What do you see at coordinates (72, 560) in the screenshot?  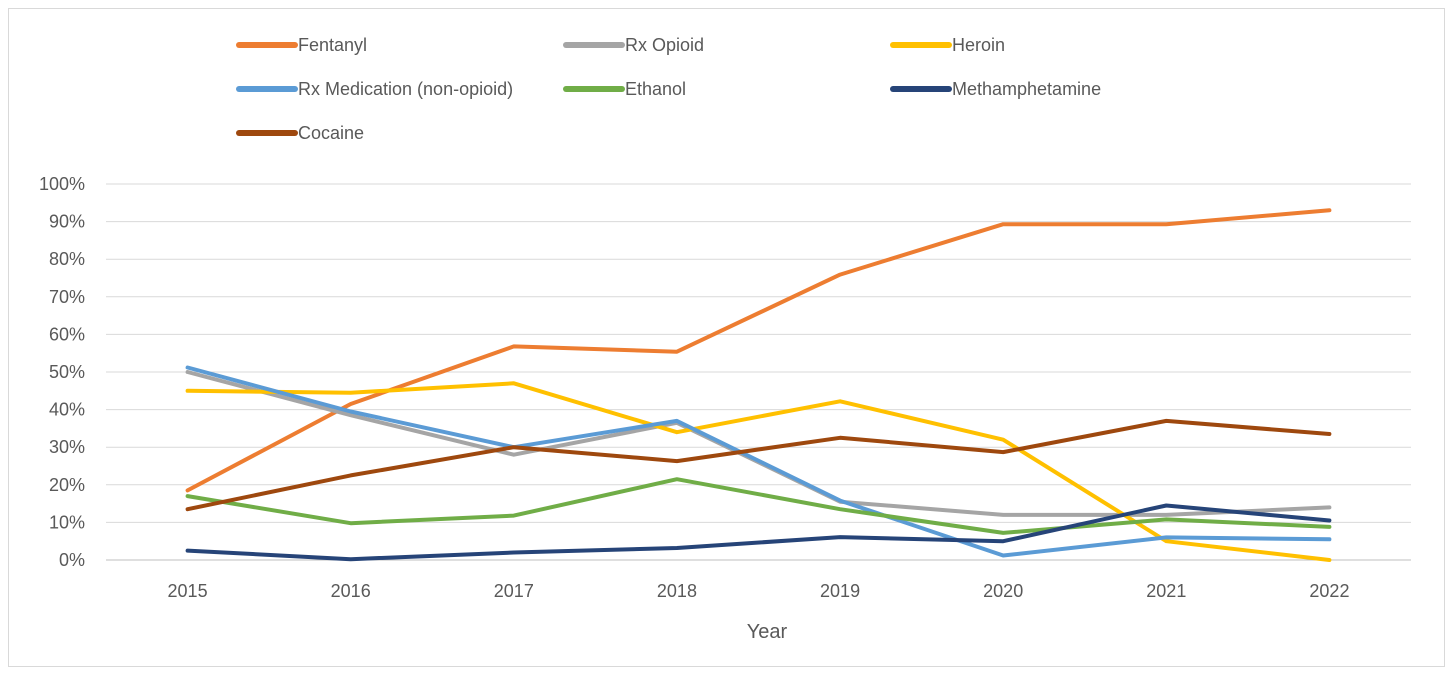 I see `y-tick-label: 0%` at bounding box center [72, 560].